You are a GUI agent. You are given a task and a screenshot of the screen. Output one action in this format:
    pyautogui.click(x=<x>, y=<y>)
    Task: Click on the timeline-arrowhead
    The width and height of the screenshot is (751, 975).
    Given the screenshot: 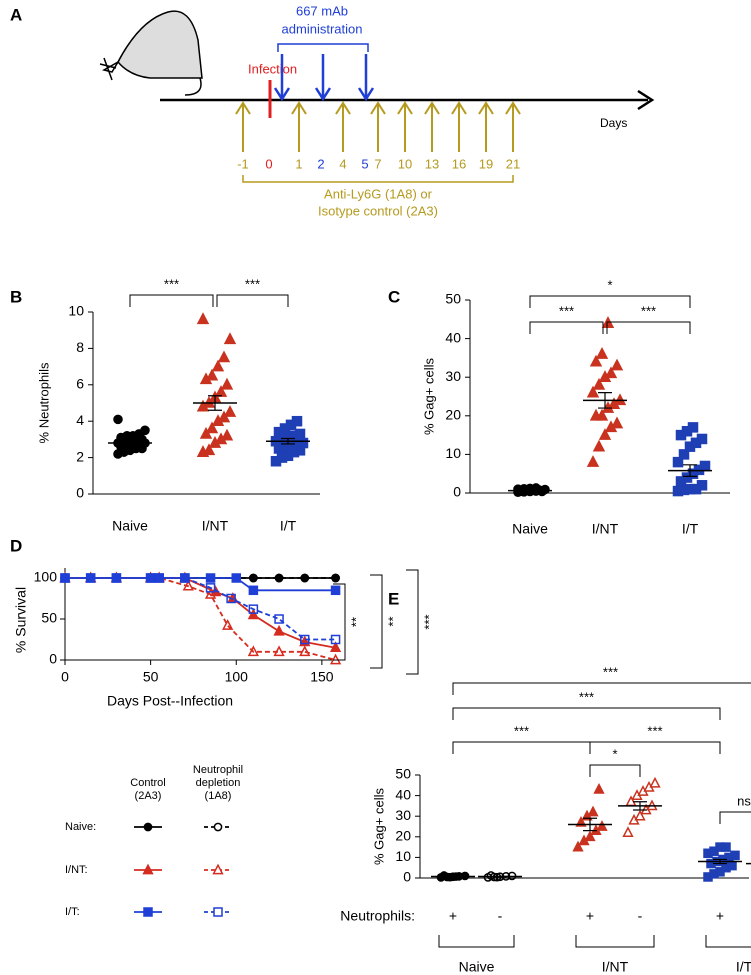 What is the action you would take?
    pyautogui.click(x=646, y=100)
    